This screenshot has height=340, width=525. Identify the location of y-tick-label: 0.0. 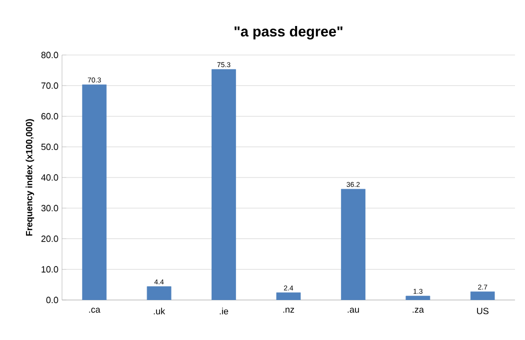
(52, 300).